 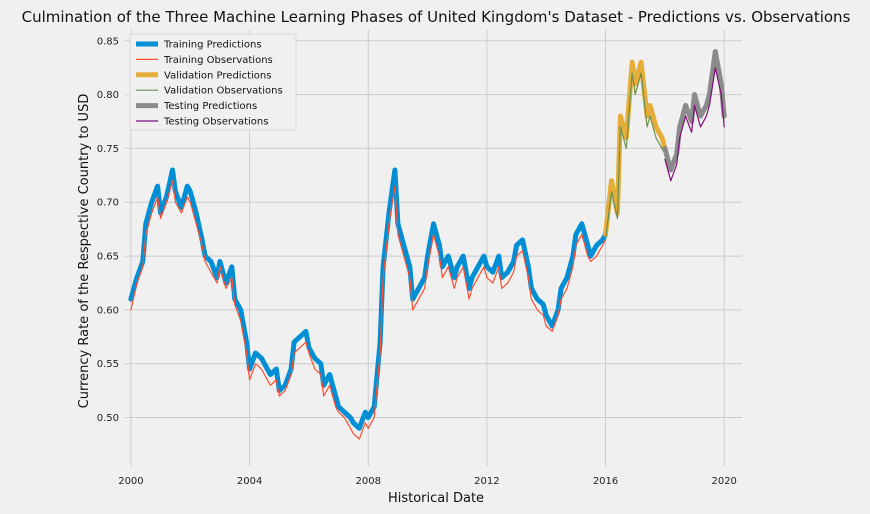 I want to click on y-tick-label: 0.50, so click(x=108, y=418).